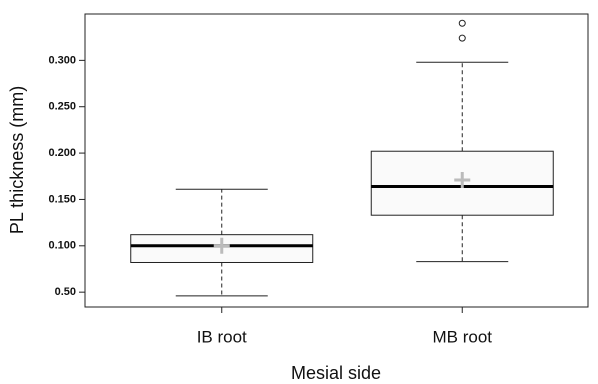 The image size is (598, 384). Describe the element at coordinates (17, 160) in the screenshot. I see `y-axis-label: PL thickness (mm)` at that location.